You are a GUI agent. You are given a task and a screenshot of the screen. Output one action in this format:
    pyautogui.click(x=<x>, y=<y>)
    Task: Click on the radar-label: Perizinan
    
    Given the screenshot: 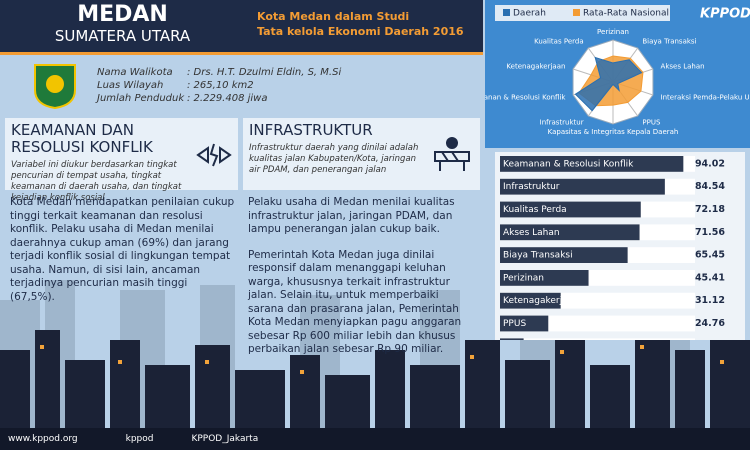 What is the action you would take?
    pyautogui.click(x=613, y=32)
    